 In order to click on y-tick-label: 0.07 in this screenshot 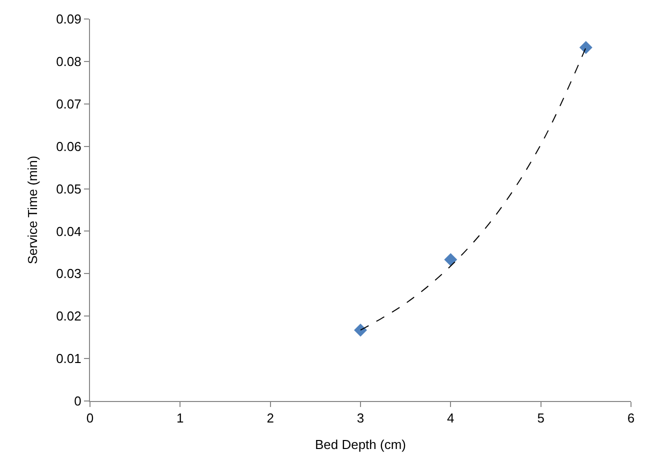, I will do `click(69, 104)`.